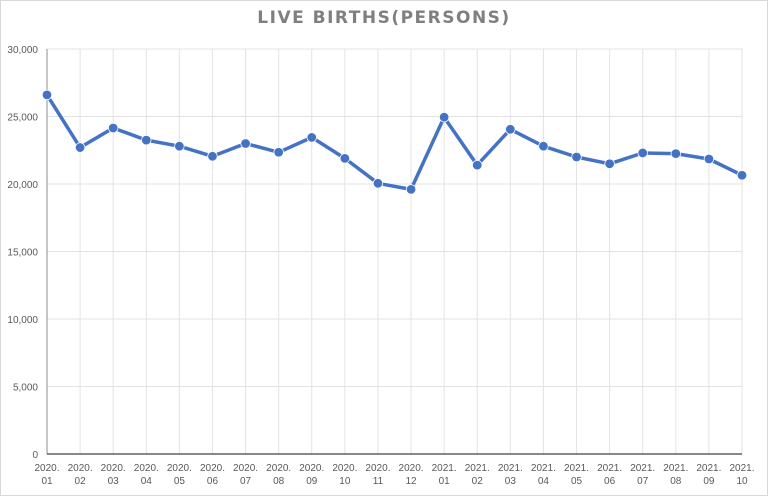  I want to click on x-tick-label: 2020. 01, so click(46, 475).